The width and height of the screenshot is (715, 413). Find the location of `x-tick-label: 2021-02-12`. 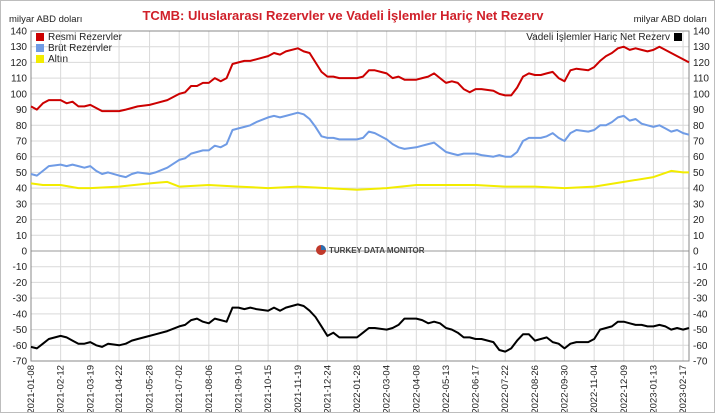

x-tick-label: 2021-02-12 is located at coordinates (61, 388).